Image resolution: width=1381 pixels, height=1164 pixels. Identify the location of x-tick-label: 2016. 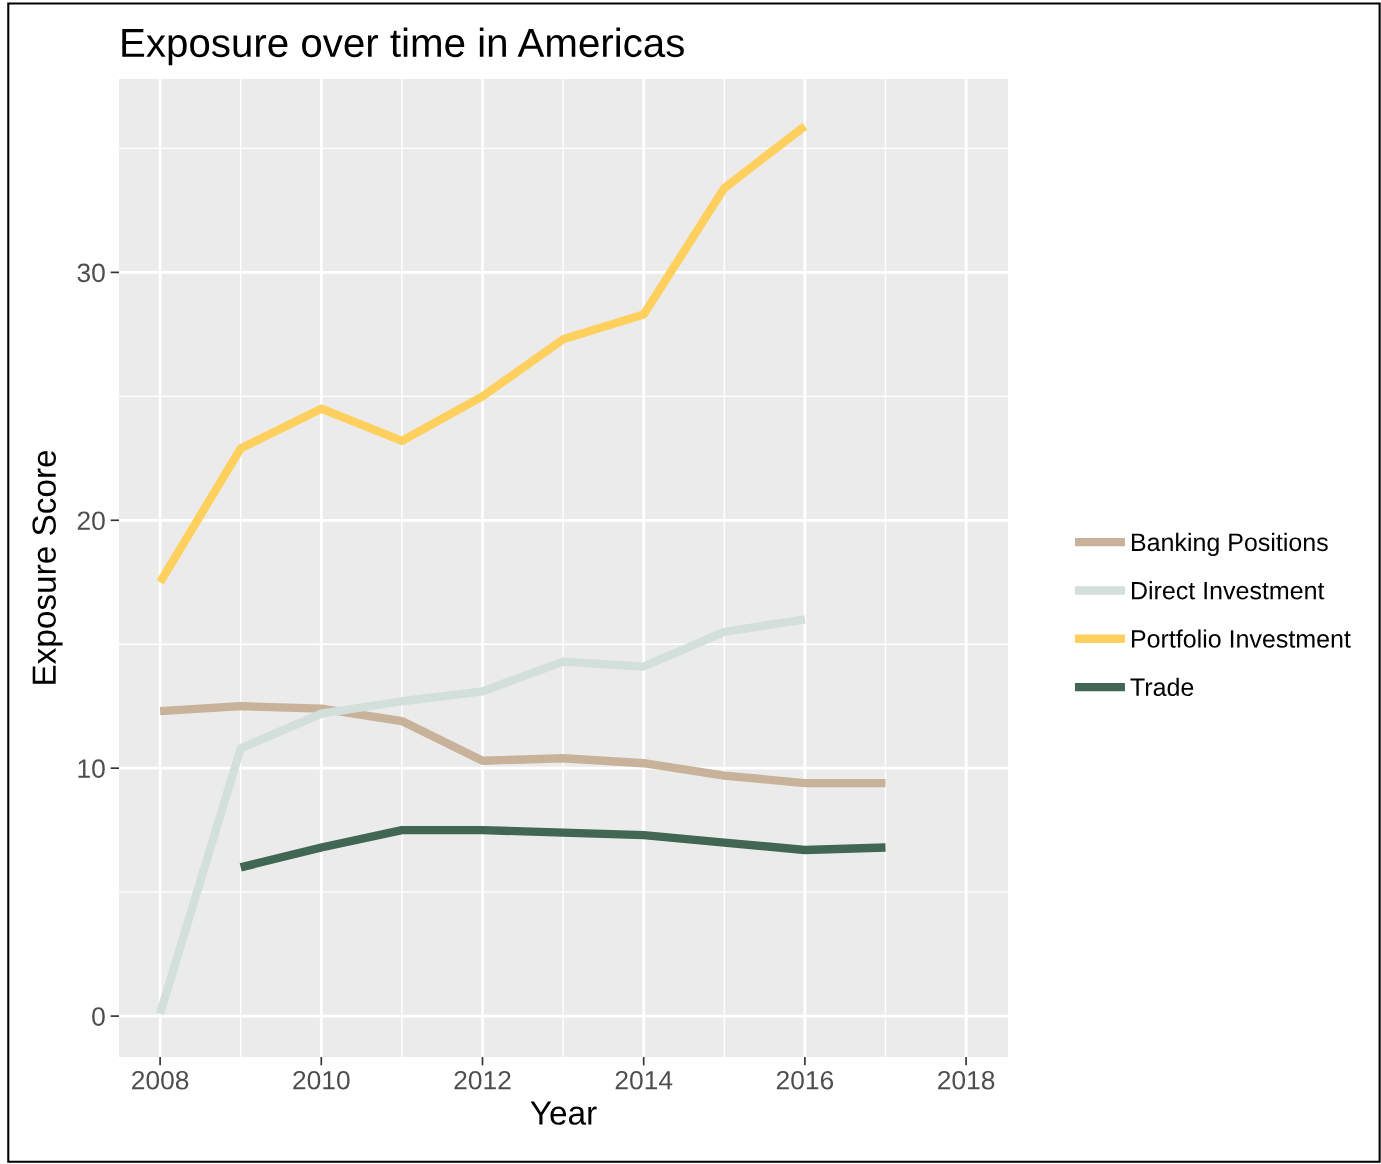
(805, 1080).